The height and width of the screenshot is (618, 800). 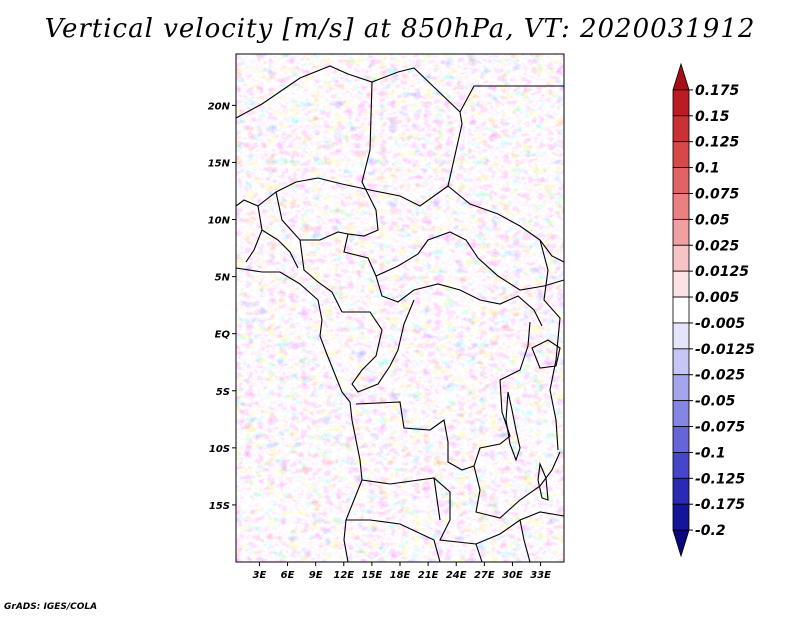 What do you see at coordinates (722, 272) in the screenshot?
I see `colorbar-label: 0.0125` at bounding box center [722, 272].